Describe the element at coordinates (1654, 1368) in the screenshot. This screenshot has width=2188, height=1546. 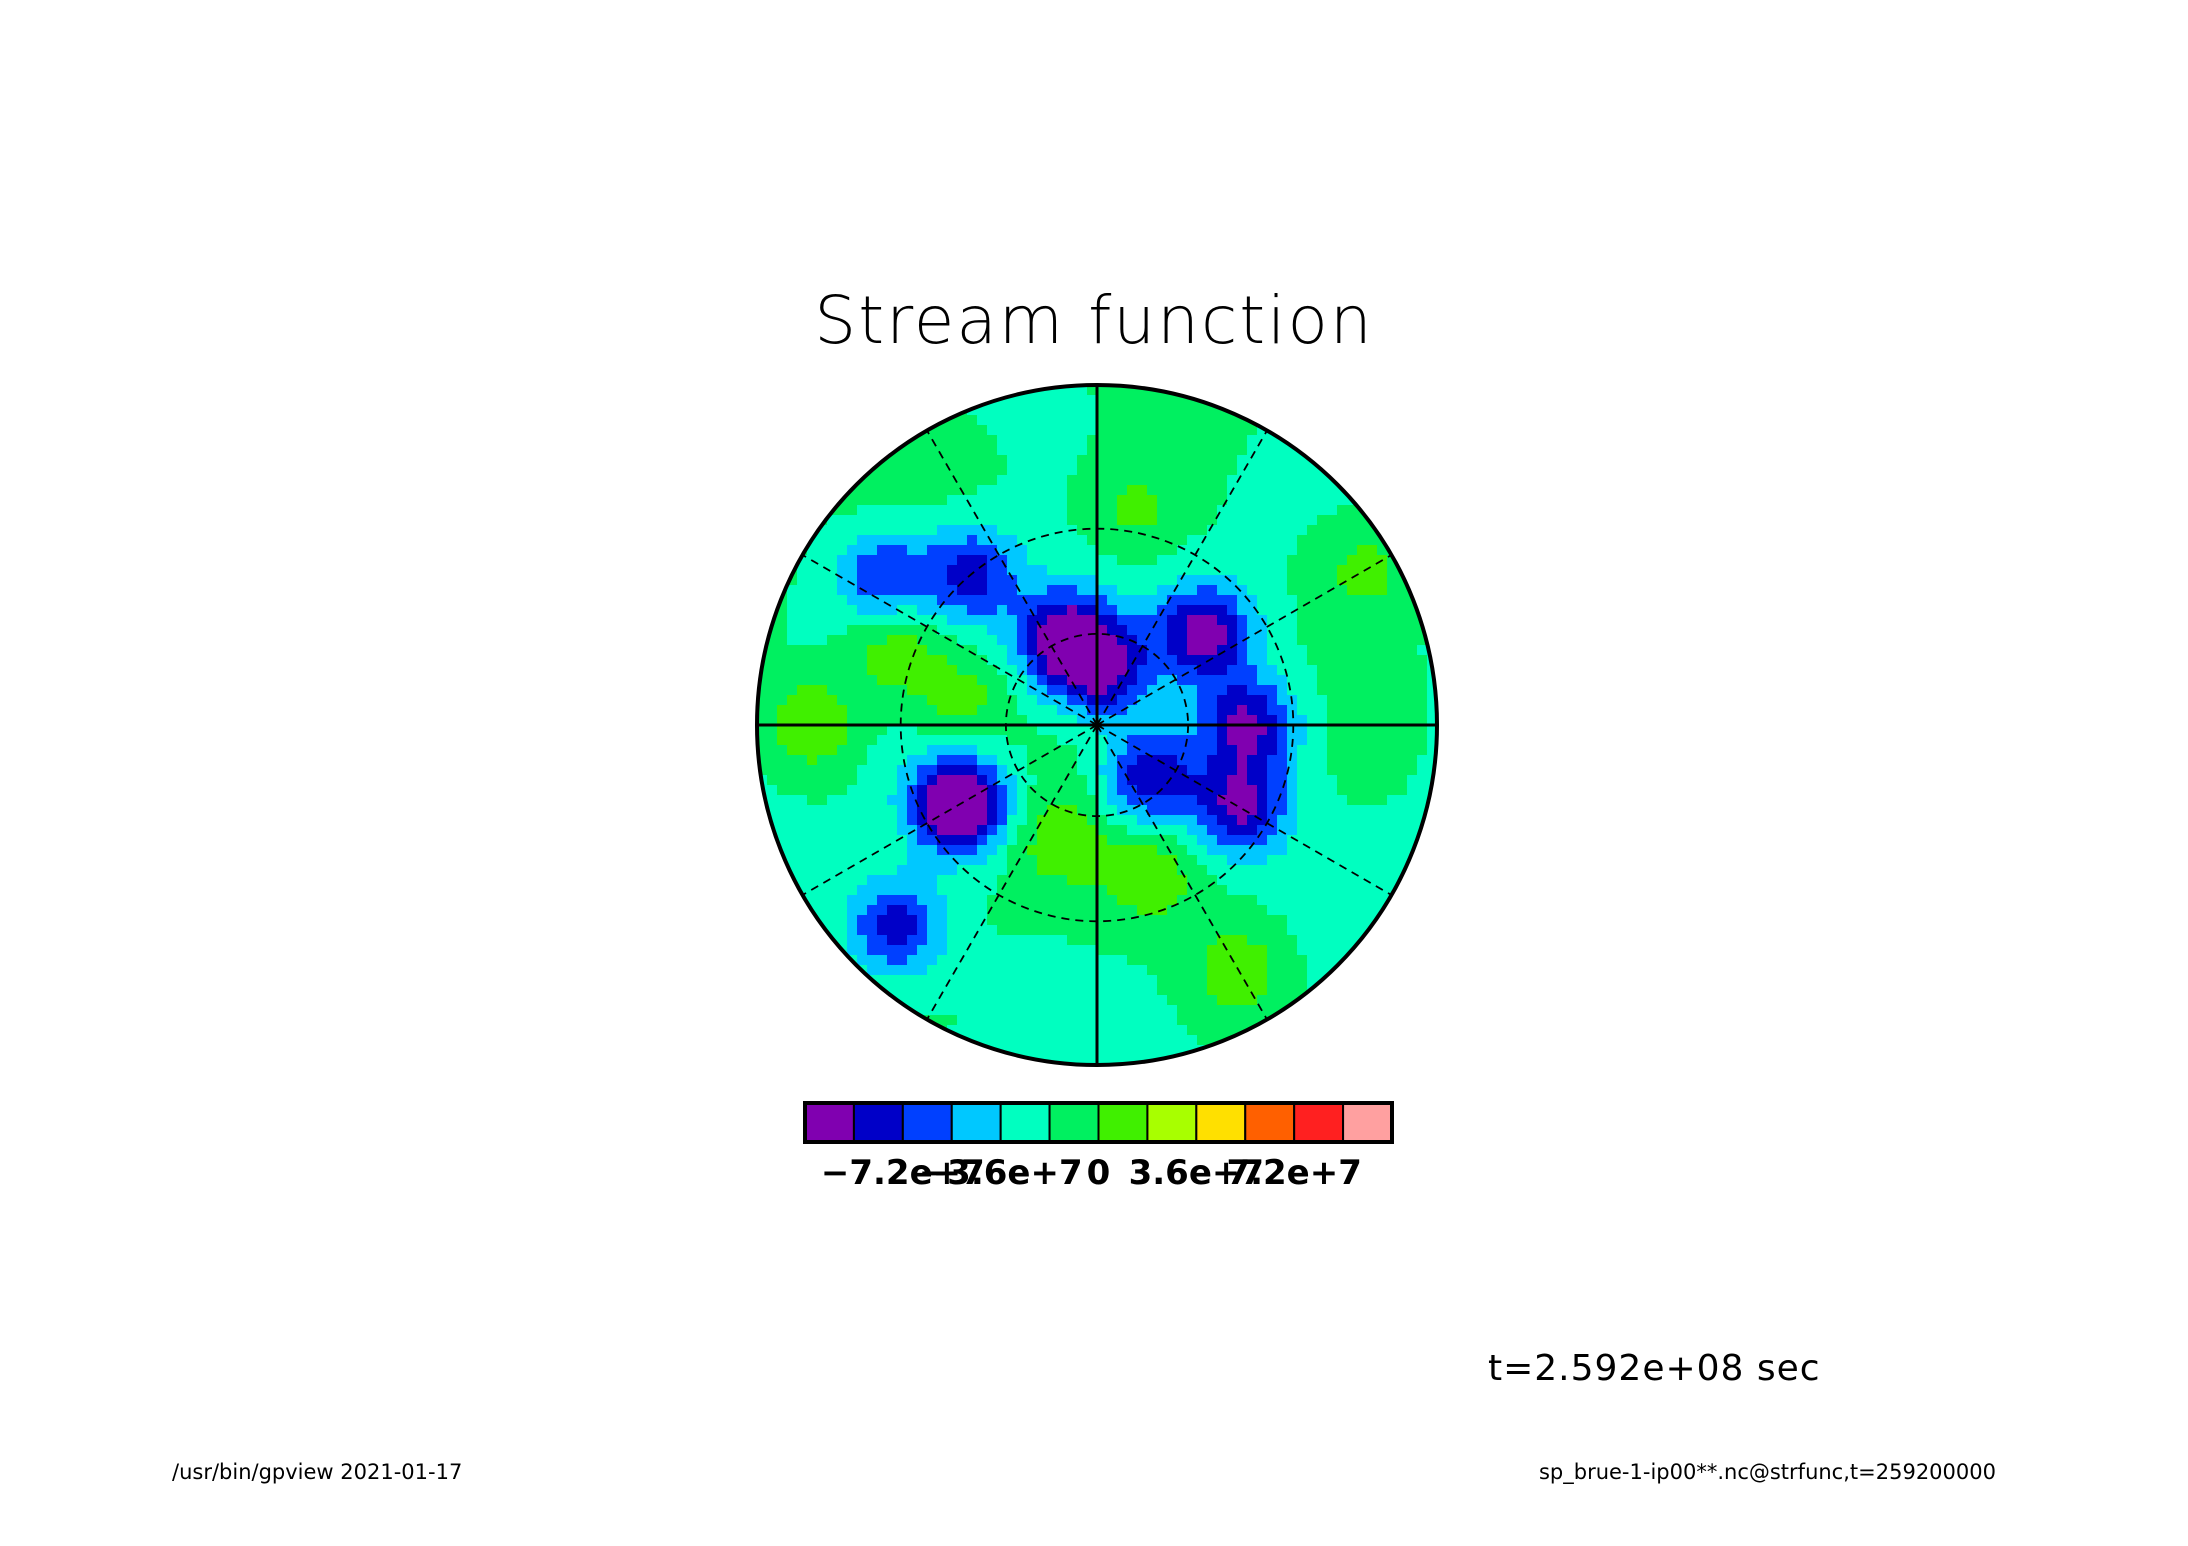
I see `time-label: t=2.592e+08 sec` at that location.